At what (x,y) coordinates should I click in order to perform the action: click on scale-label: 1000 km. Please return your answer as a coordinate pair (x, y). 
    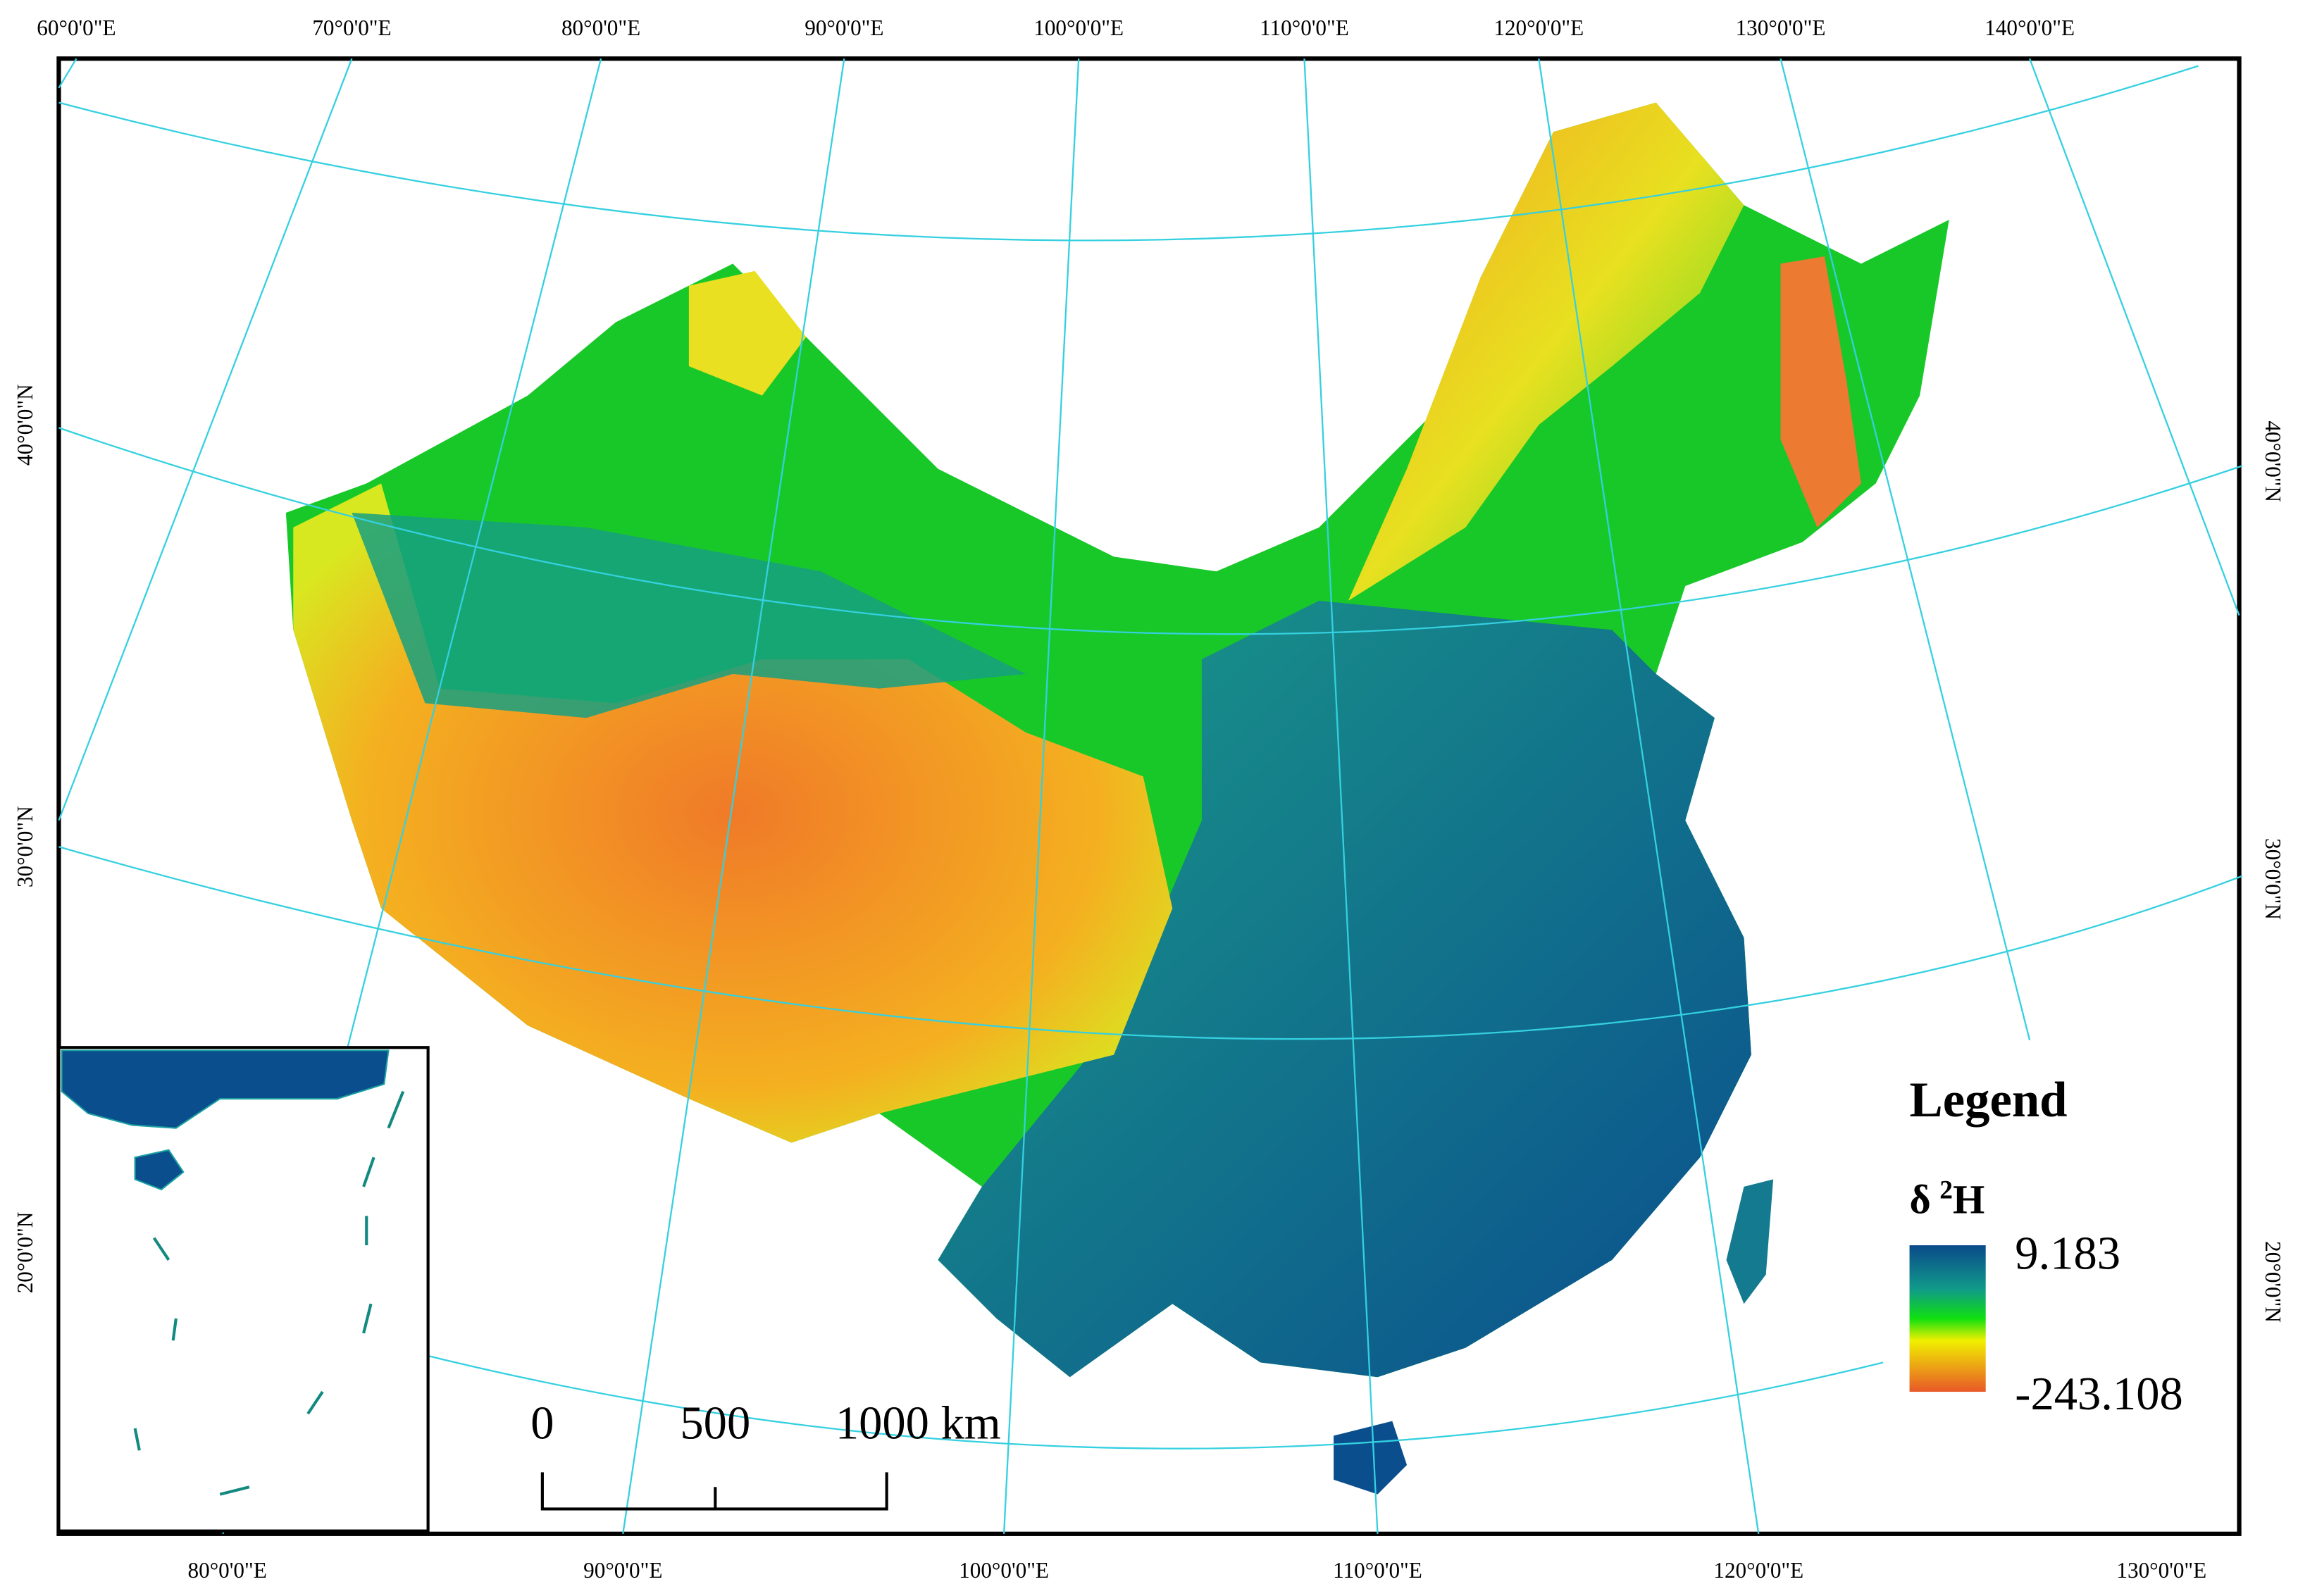
    Looking at the image, I should click on (918, 1424).